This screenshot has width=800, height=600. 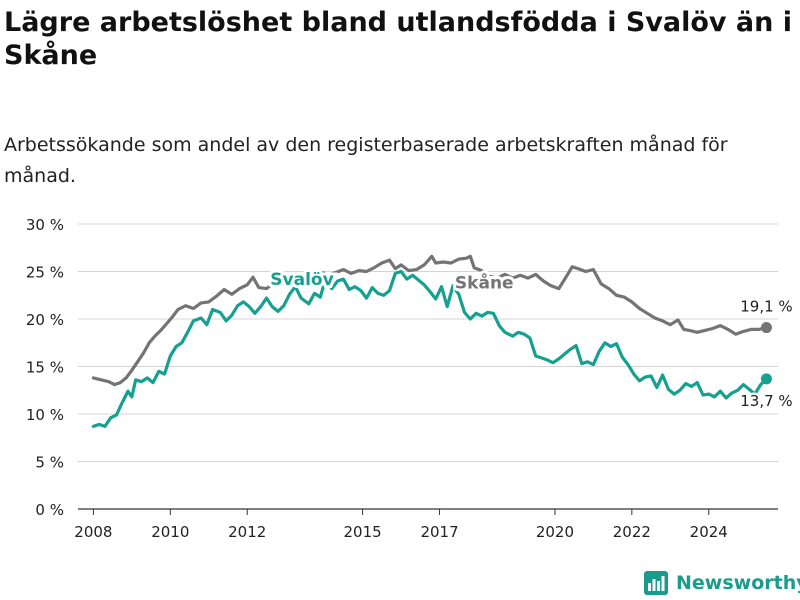 I want to click on y-tick-label: 15 %, so click(x=45, y=368).